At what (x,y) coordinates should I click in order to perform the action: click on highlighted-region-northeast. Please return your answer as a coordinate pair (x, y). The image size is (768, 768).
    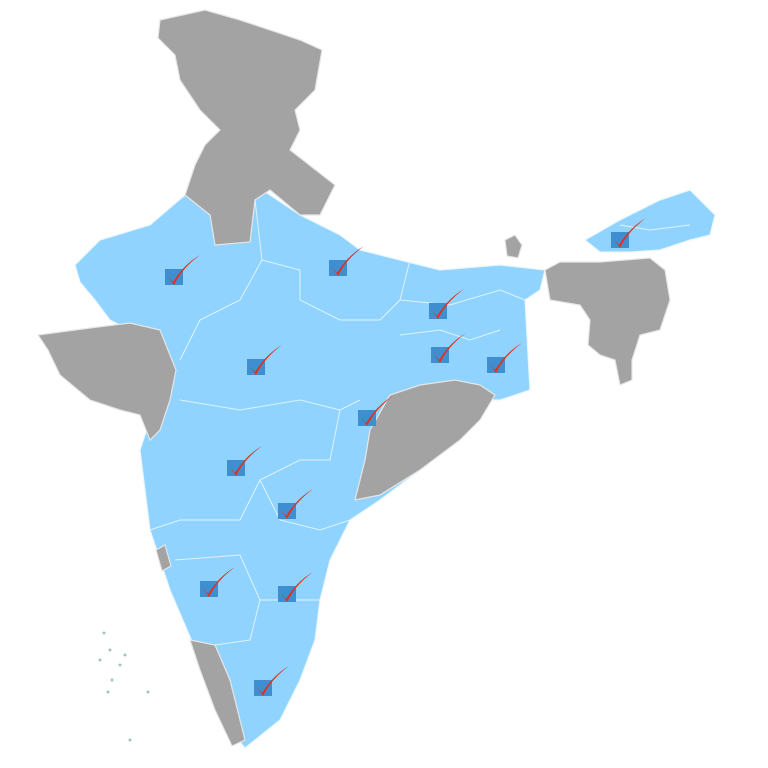
    Looking at the image, I should click on (649, 221).